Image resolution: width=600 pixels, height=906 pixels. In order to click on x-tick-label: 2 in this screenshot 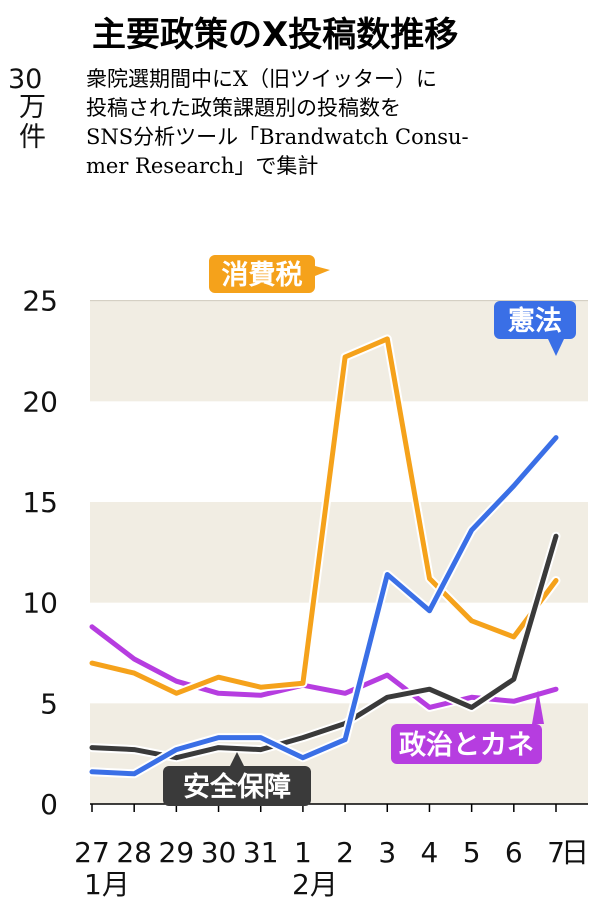, I will do `click(345, 852)`.